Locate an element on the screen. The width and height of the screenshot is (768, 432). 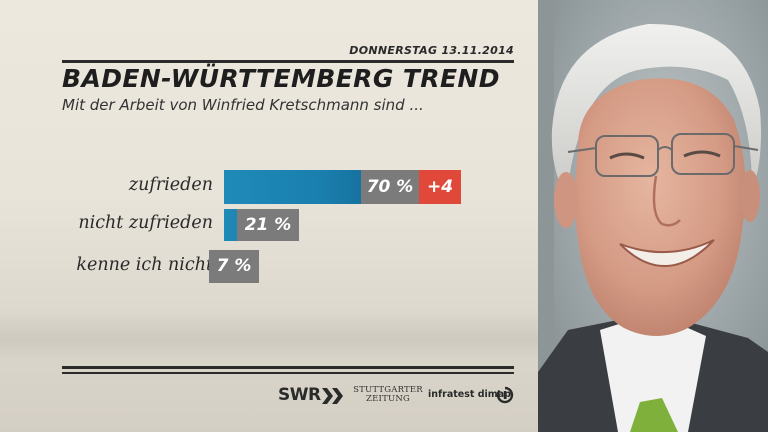
source-logos: SWR Stuttgarter Zeitung infratest dimap is located at coordinates (398, 396).